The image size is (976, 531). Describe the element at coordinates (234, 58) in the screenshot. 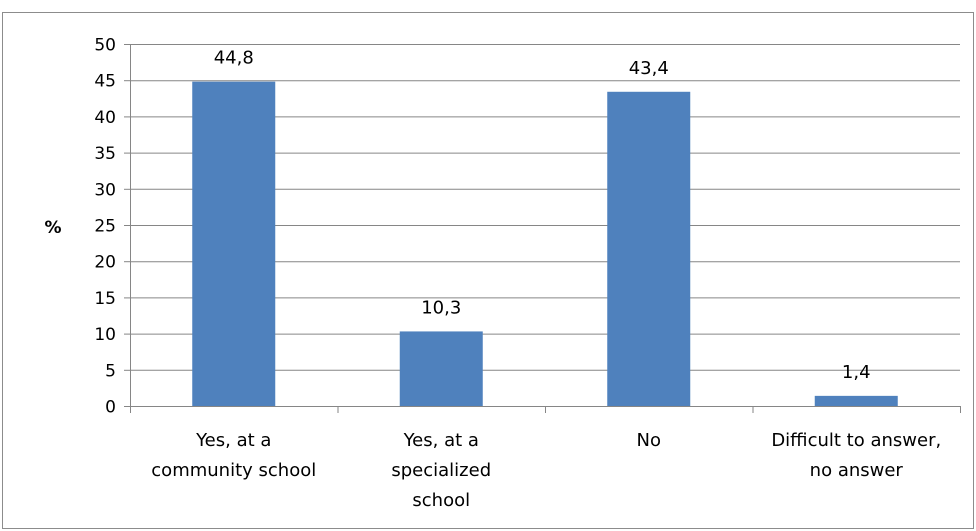

I see `data-label: 44,8` at that location.